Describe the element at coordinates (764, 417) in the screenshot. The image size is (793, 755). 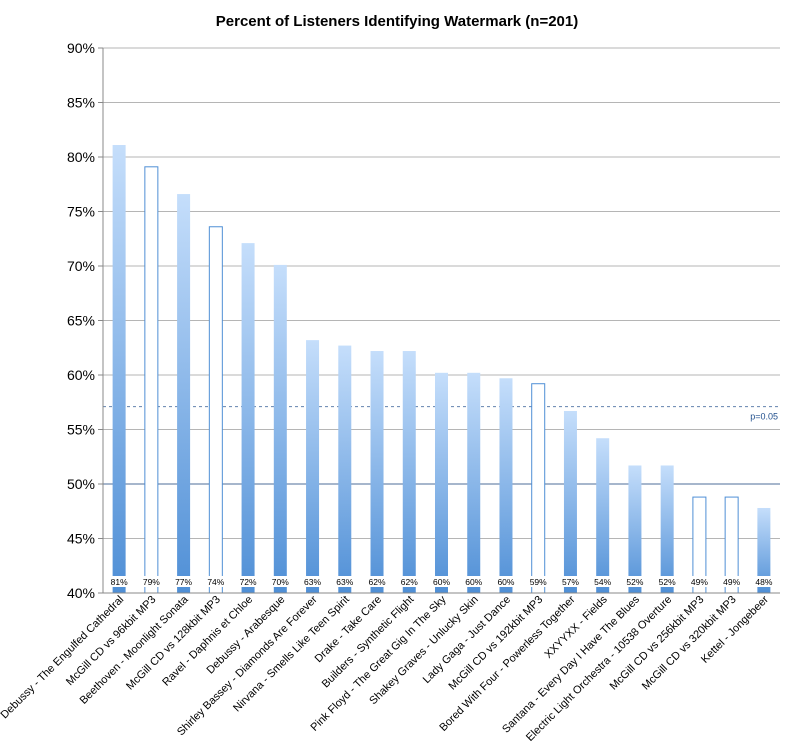
I see `reference-line-label: p=0.05` at that location.